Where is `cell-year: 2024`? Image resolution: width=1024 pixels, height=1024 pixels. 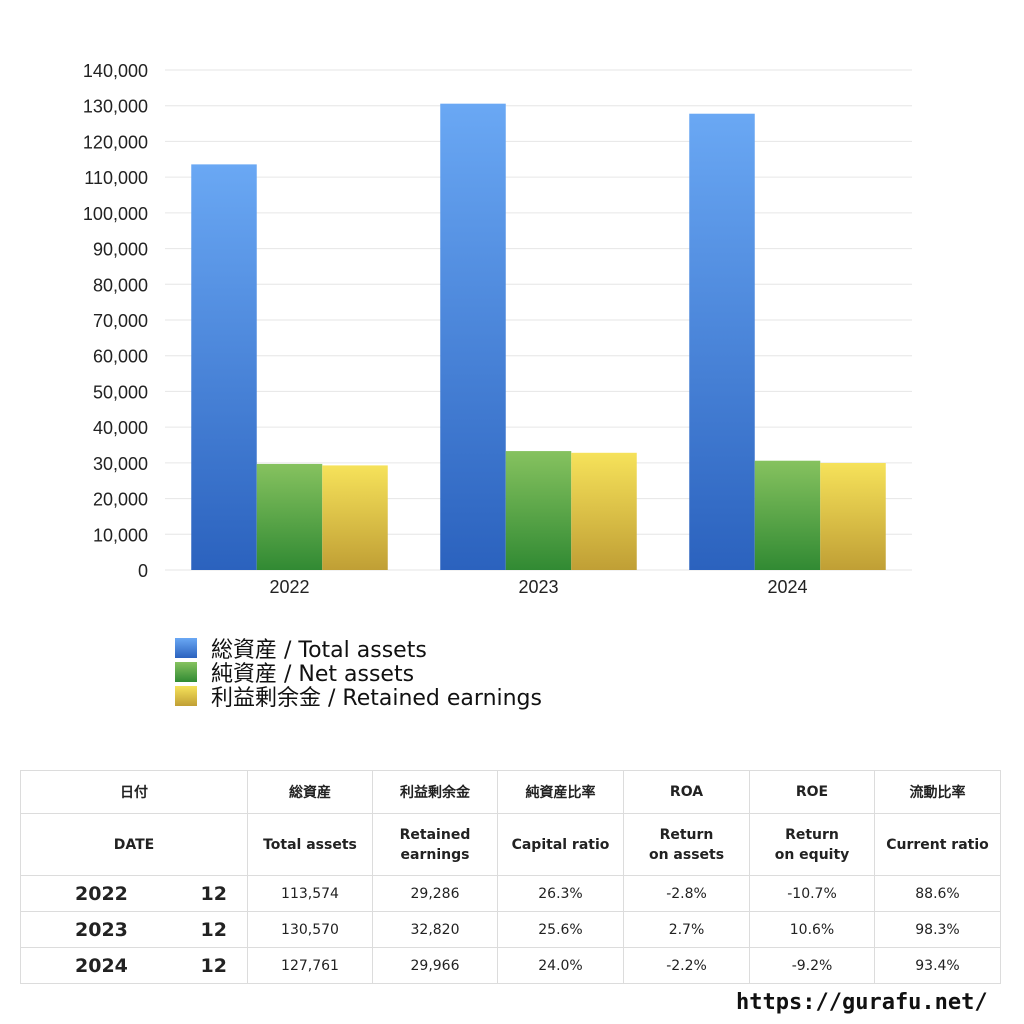 cell-year: 2024 is located at coordinates (101, 965).